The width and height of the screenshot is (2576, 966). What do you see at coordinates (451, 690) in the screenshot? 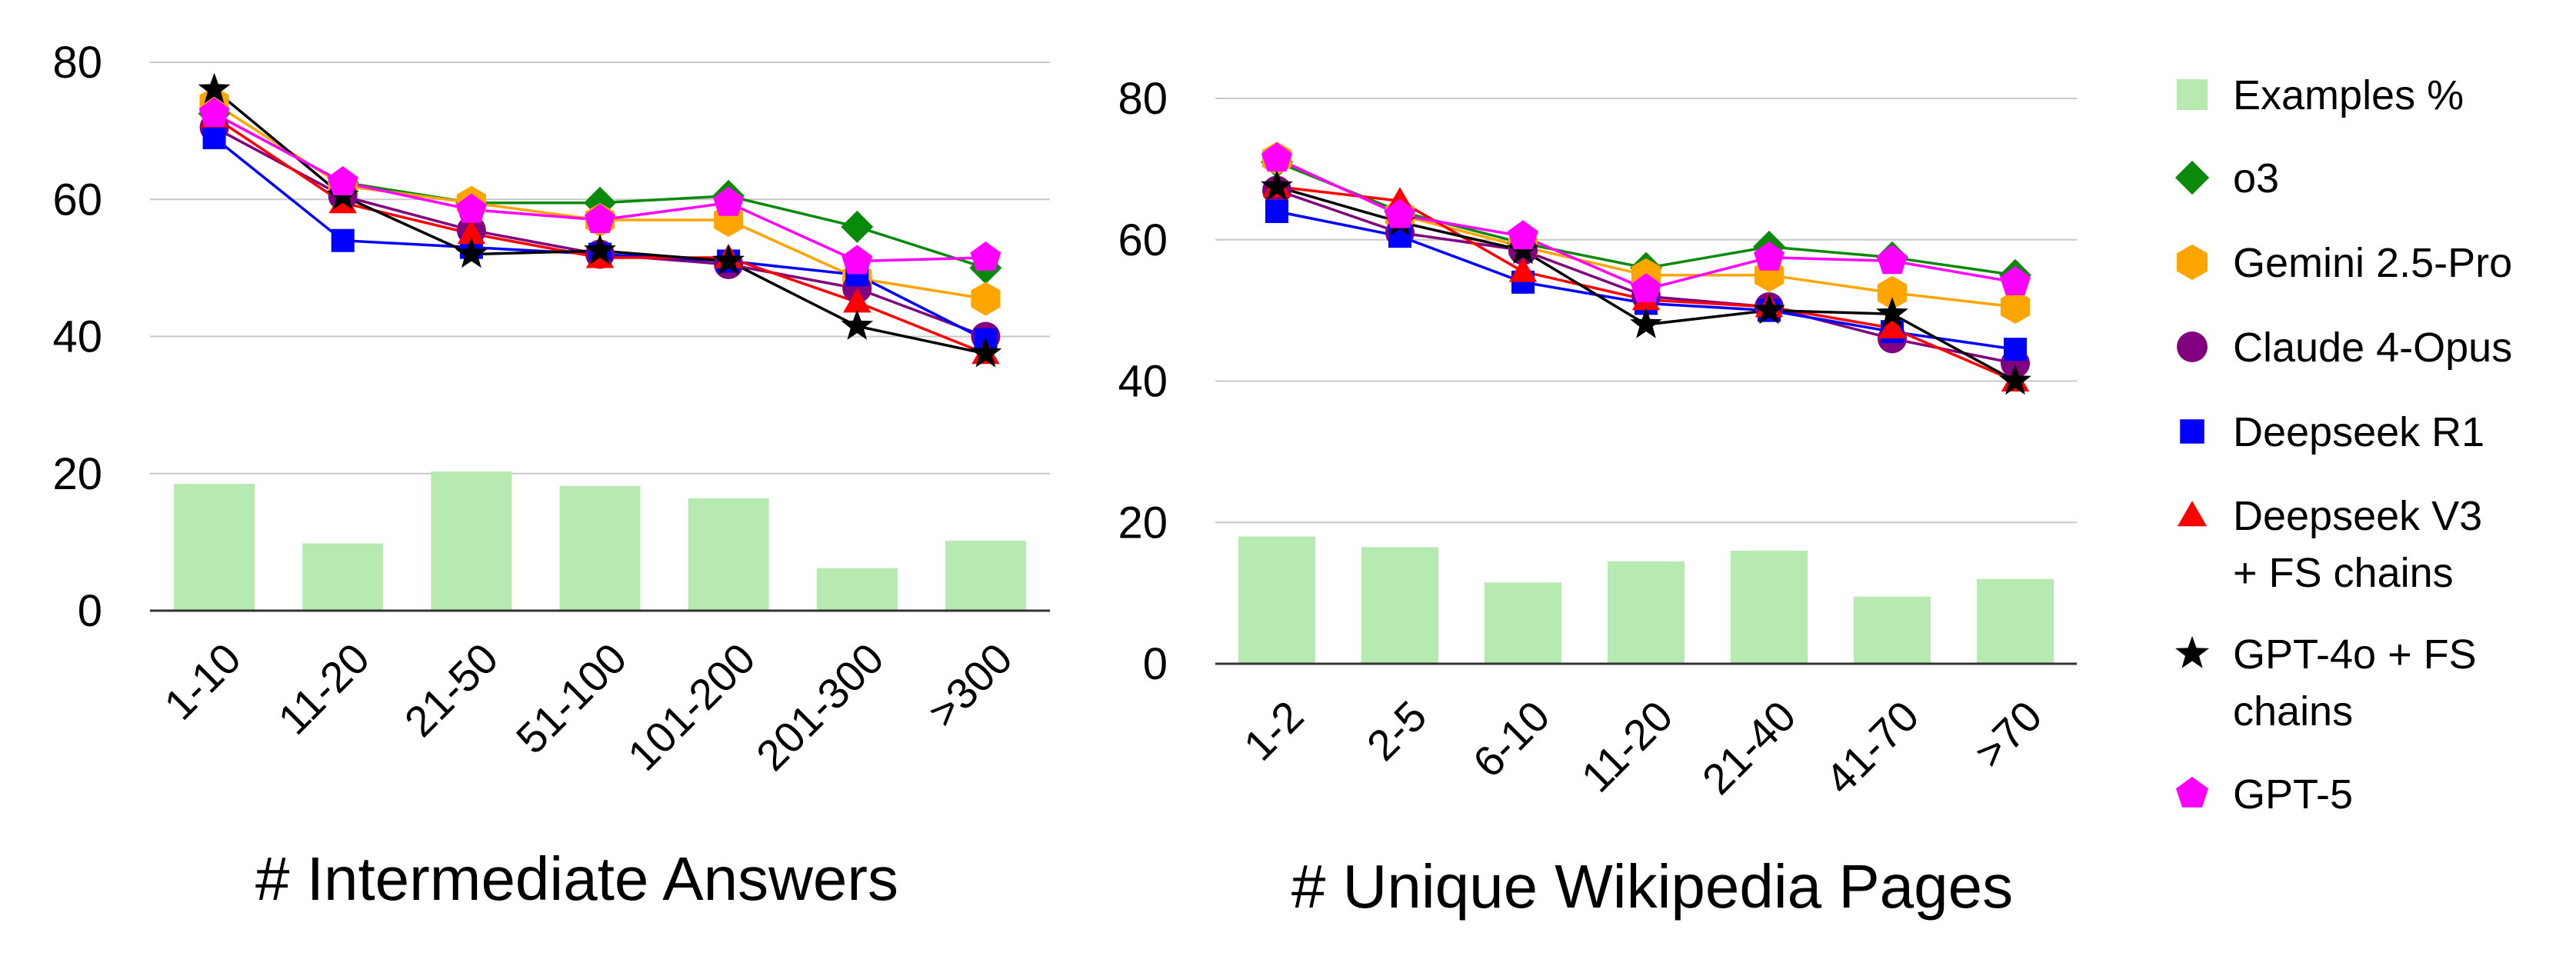
I see `x-tick-label: 21-50` at bounding box center [451, 690].